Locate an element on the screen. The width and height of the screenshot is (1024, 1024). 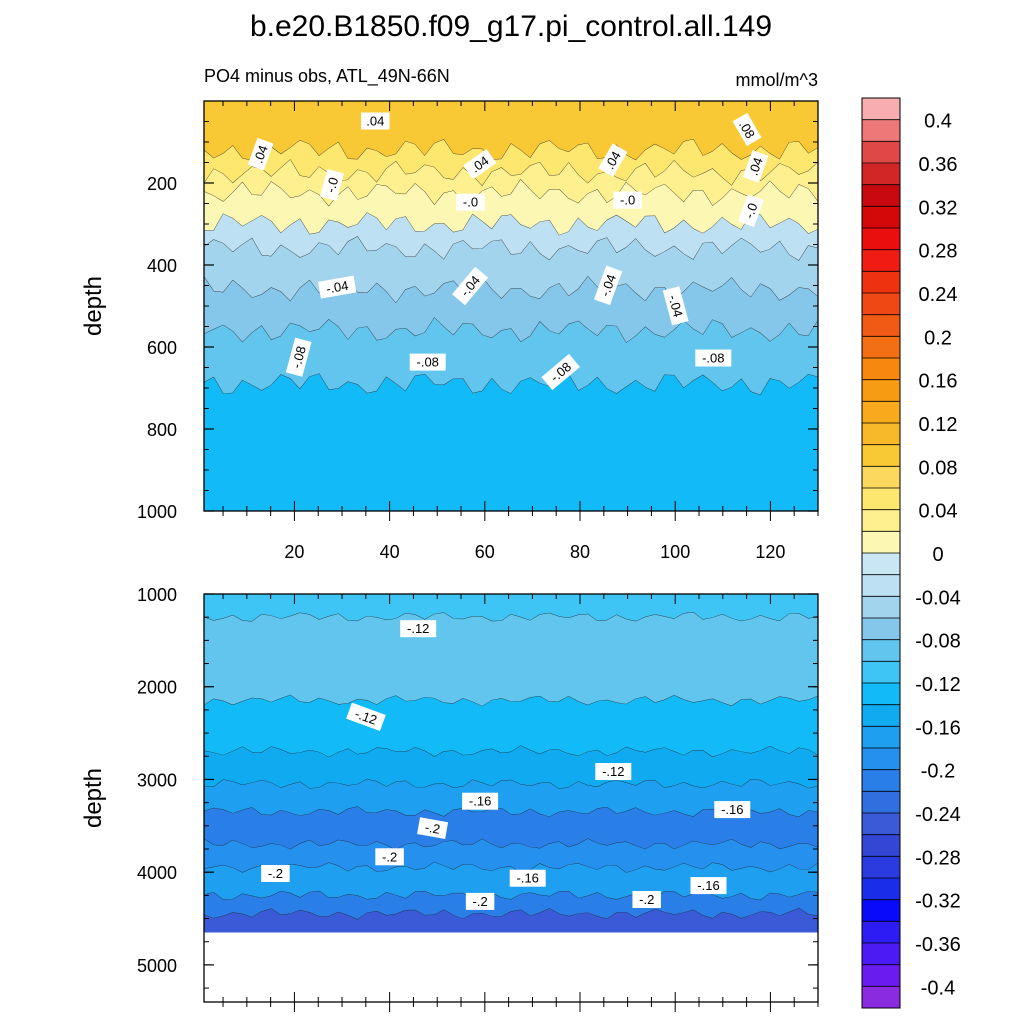
colorbar-tick-label: 0.08 is located at coordinates (938, 468).